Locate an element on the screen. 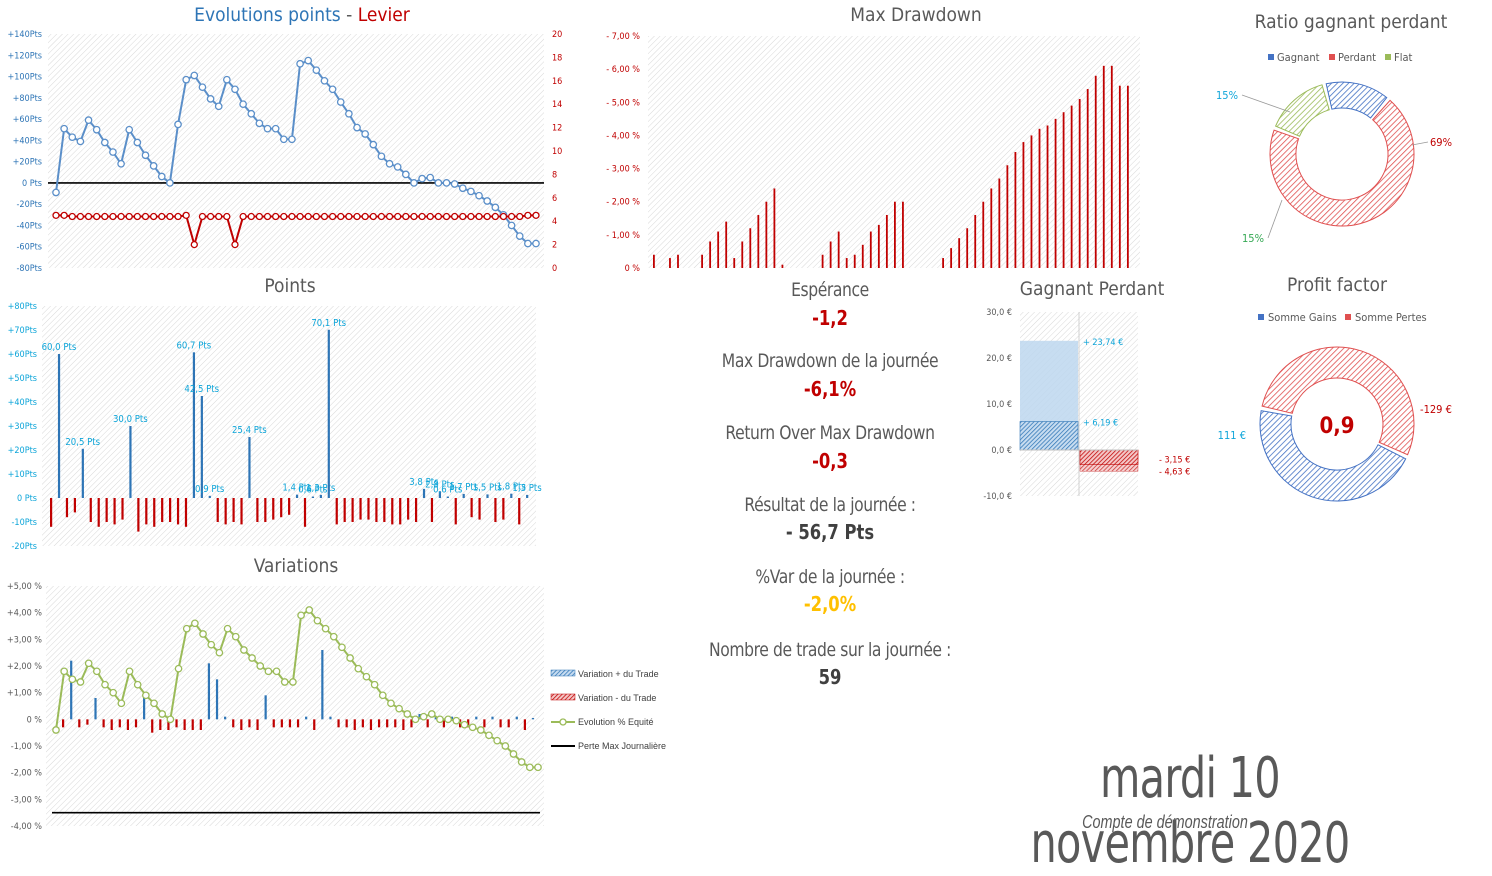  points-title: Points is located at coordinates (289, 286).